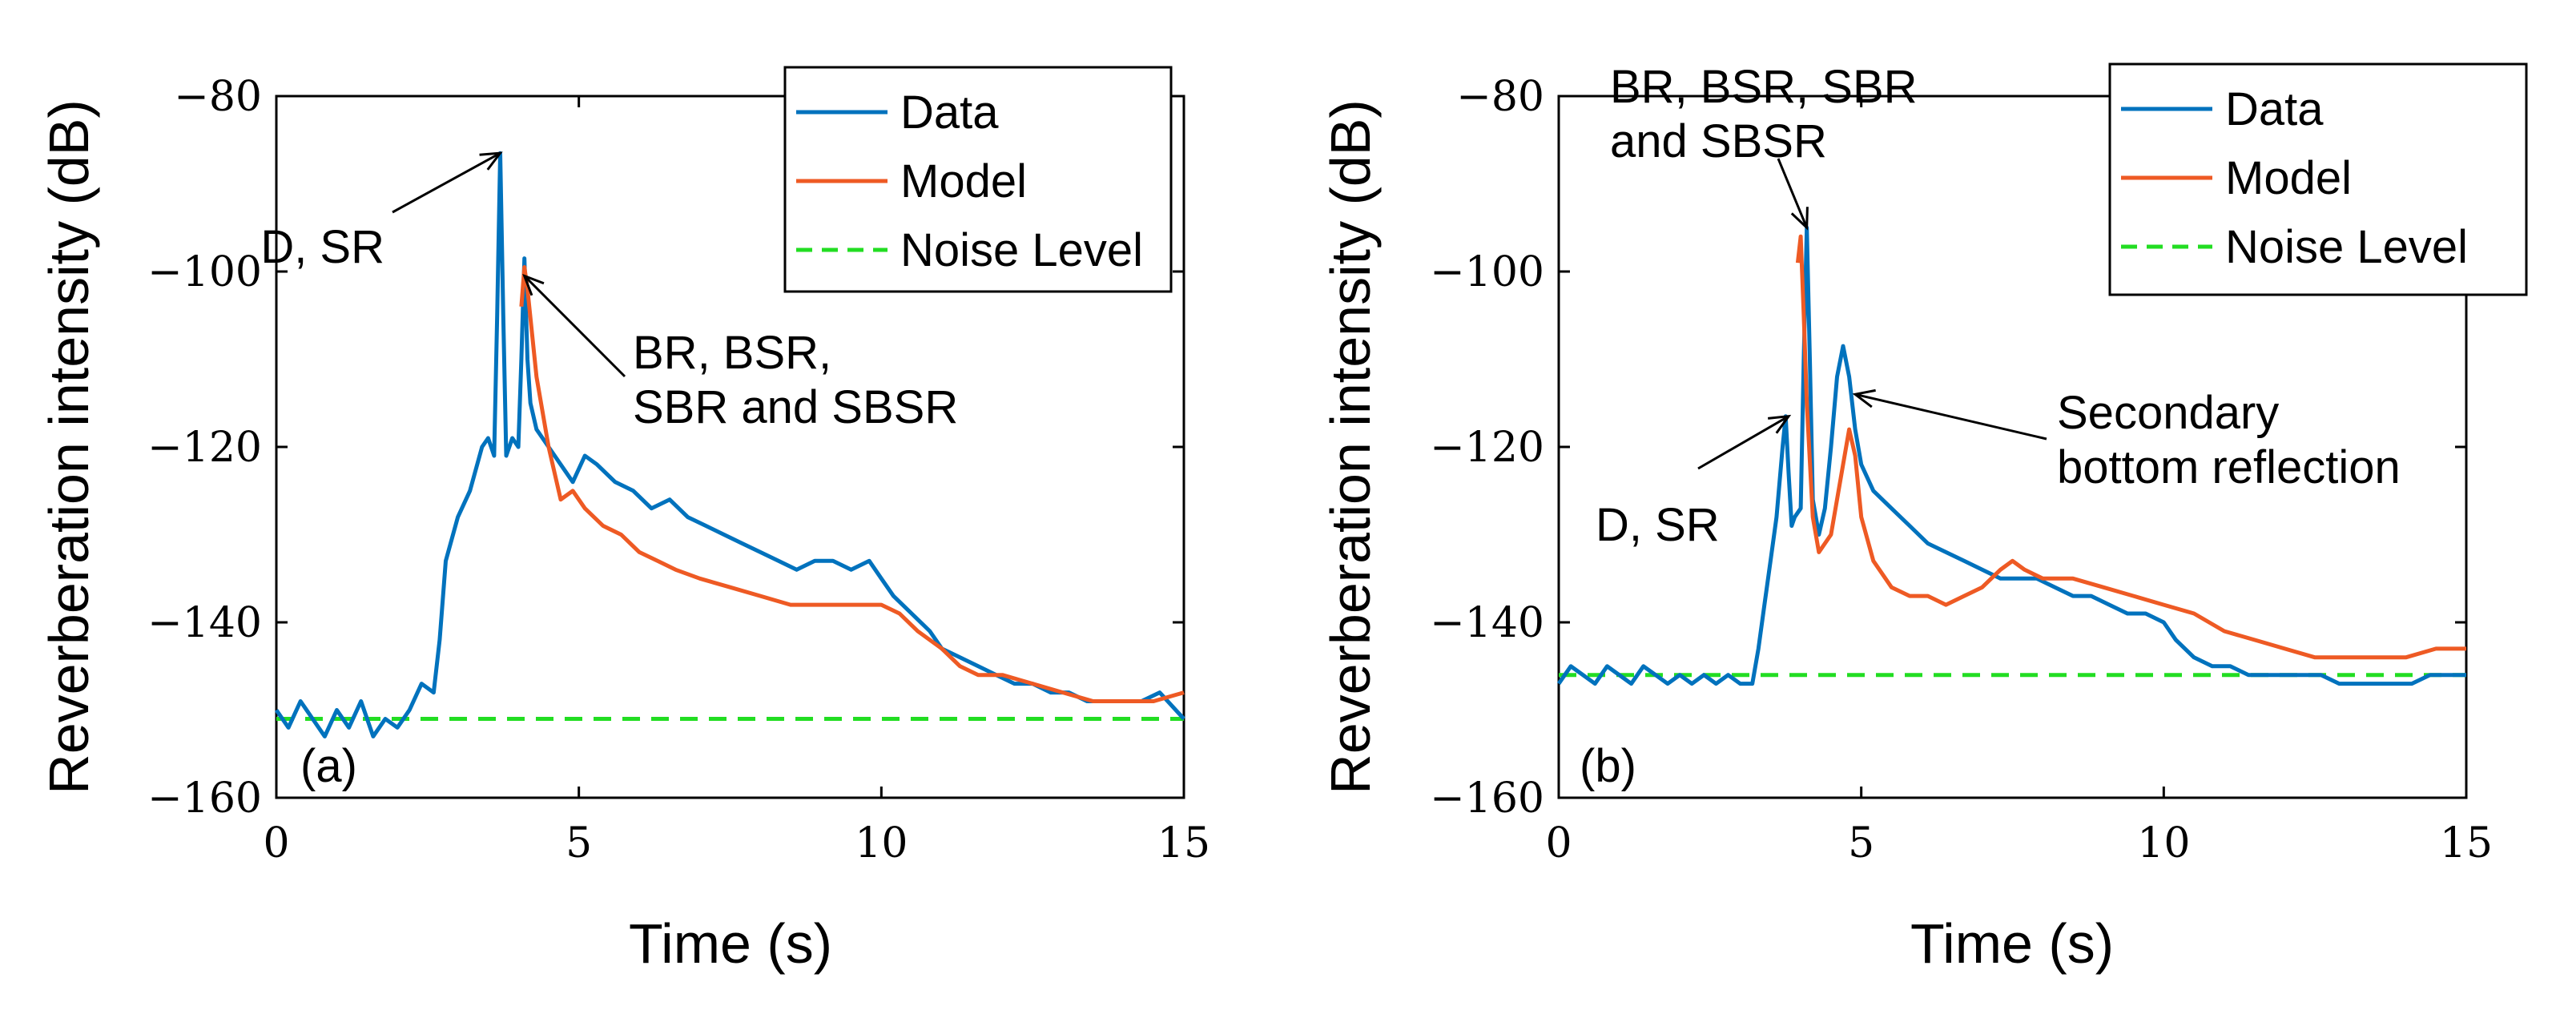 The height and width of the screenshot is (1014, 2576). What do you see at coordinates (1764, 87) in the screenshot?
I see `annotation-text: BR, BSR, SBR` at bounding box center [1764, 87].